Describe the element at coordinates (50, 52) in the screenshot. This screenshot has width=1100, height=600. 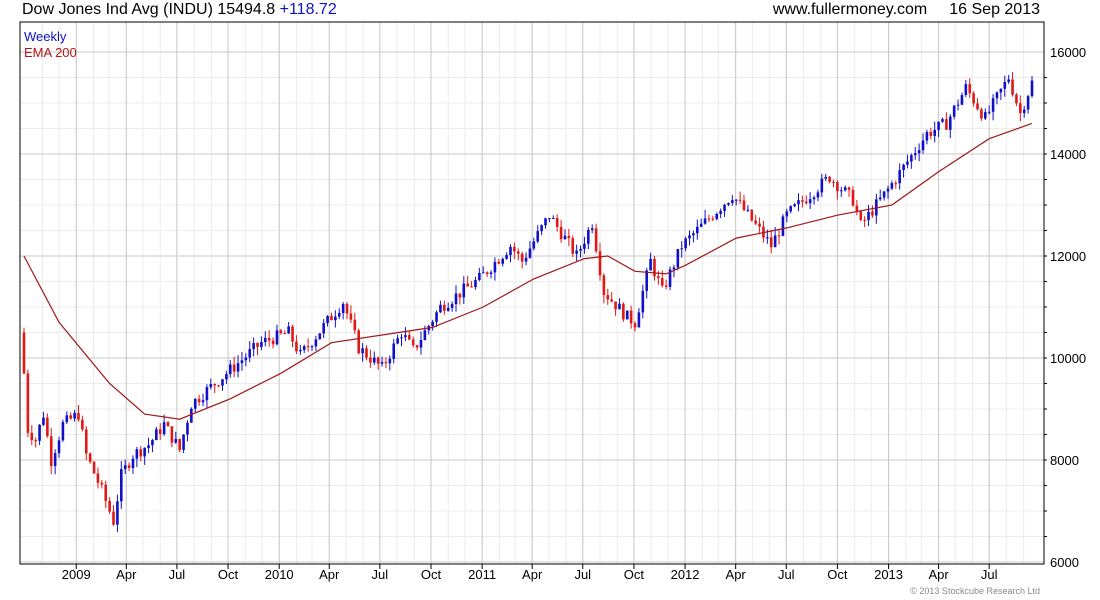
I see `legend-ema: EMA 200` at that location.